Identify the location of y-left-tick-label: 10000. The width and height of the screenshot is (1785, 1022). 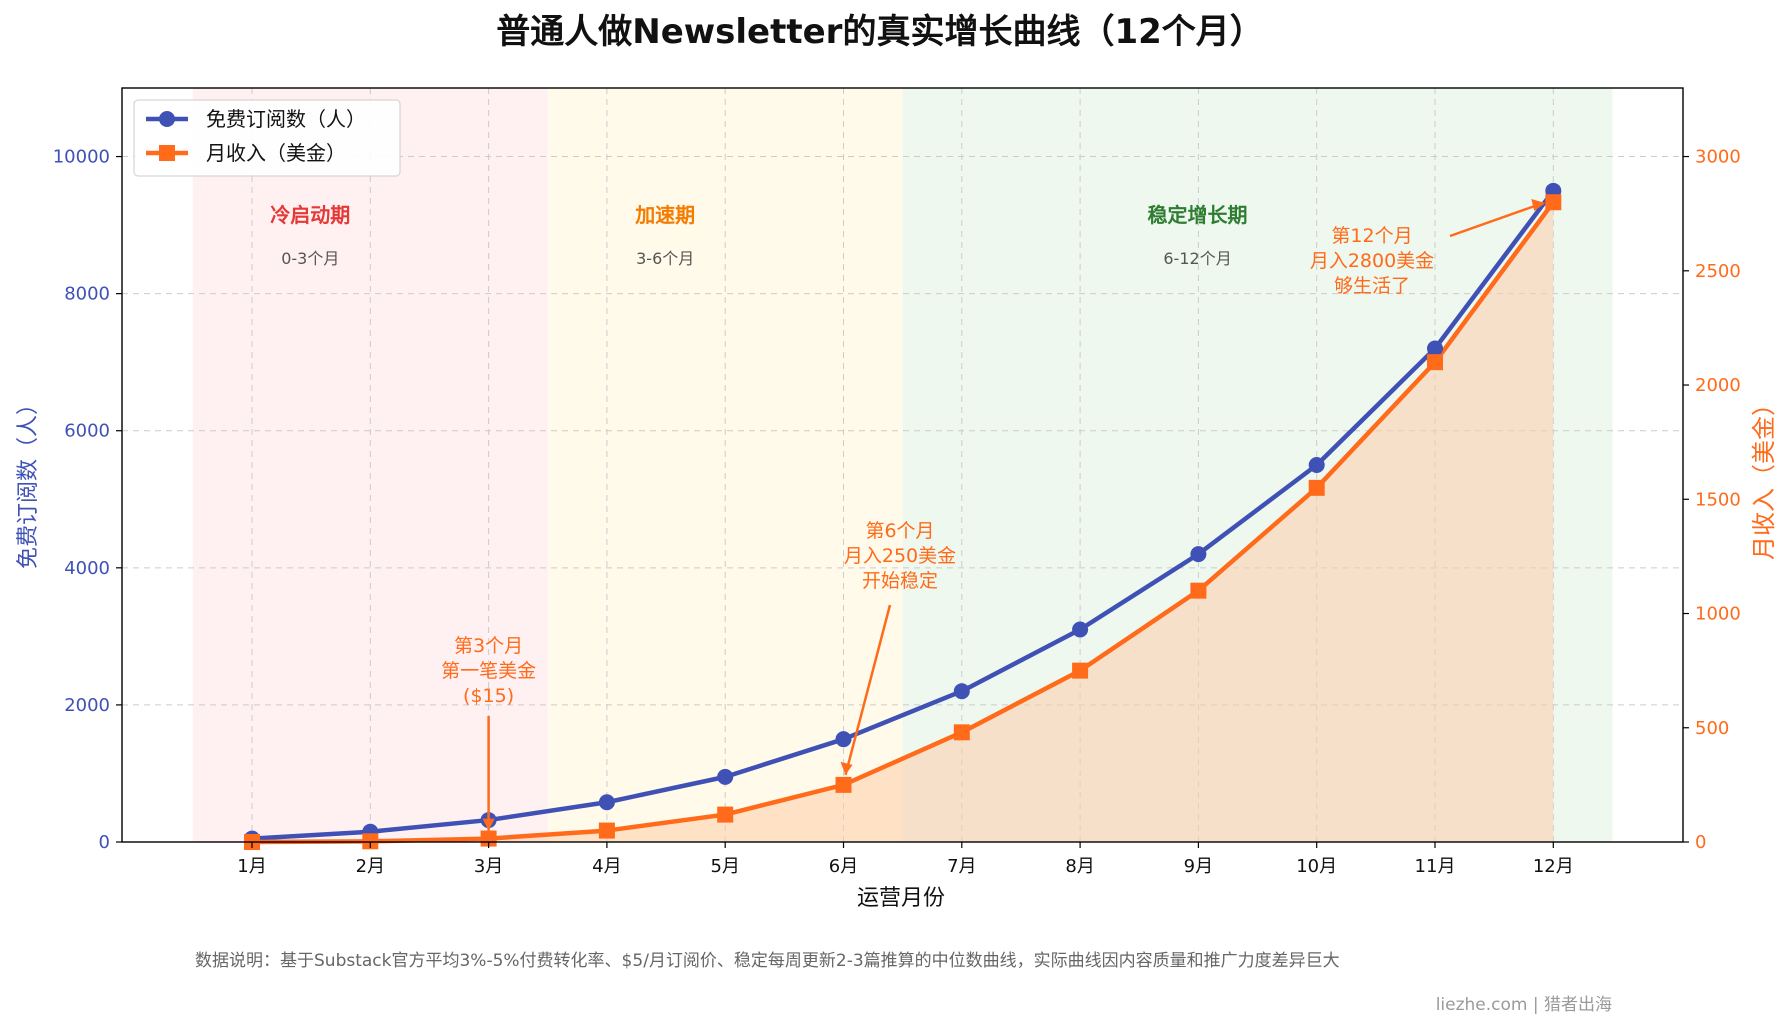
(81, 157).